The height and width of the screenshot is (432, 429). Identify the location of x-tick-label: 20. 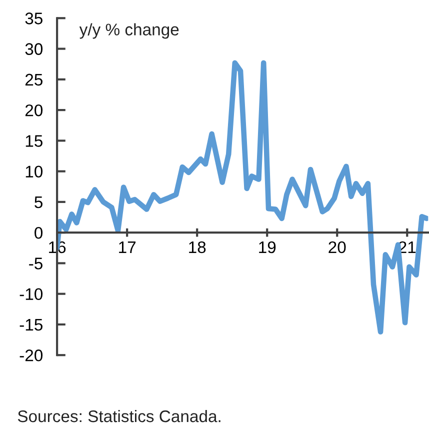
(337, 247).